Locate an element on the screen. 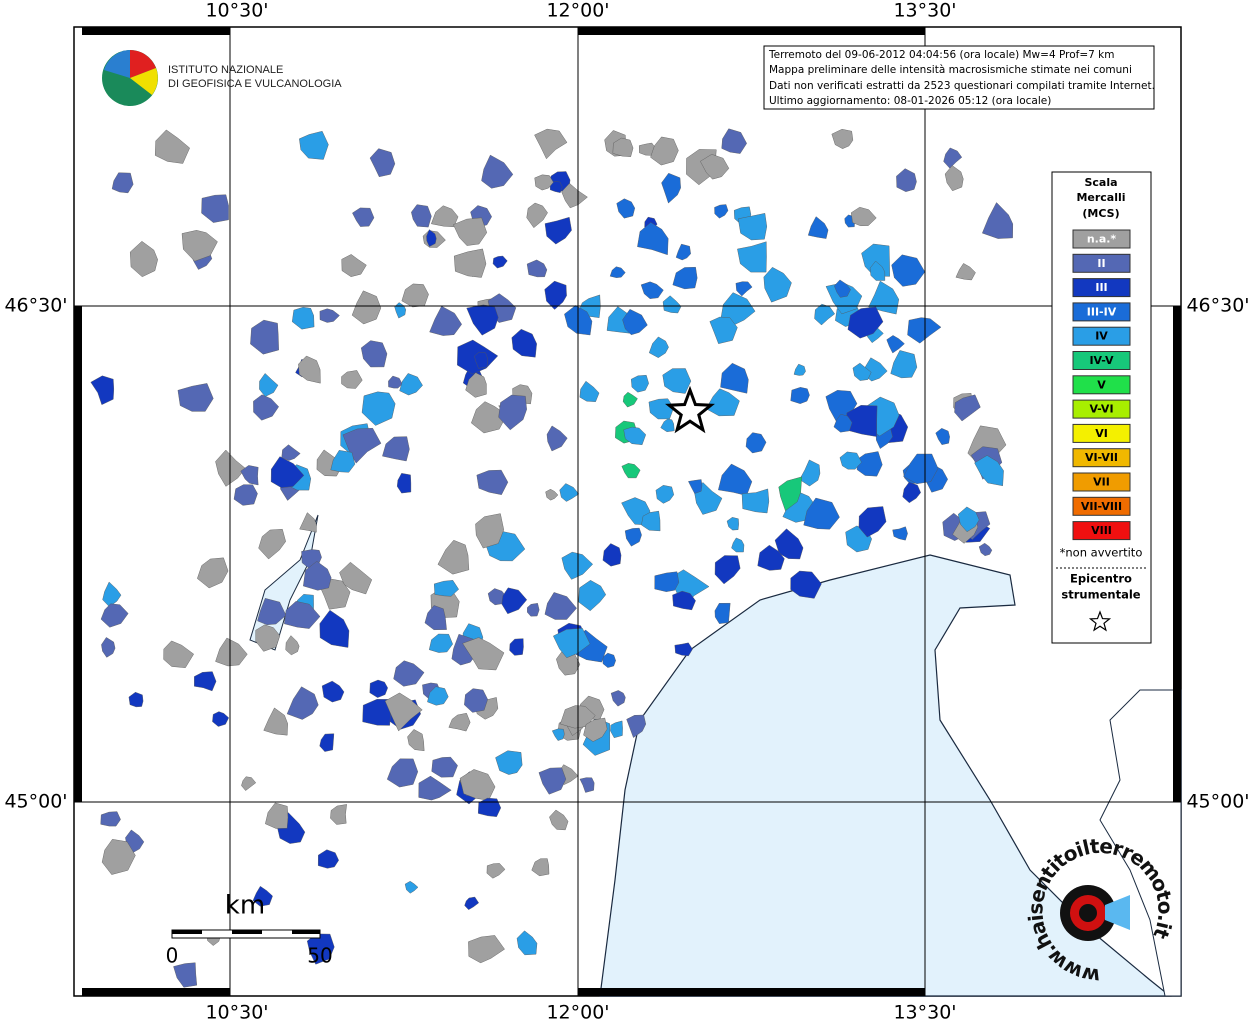  legend-label: VI is located at coordinates (1101, 433).